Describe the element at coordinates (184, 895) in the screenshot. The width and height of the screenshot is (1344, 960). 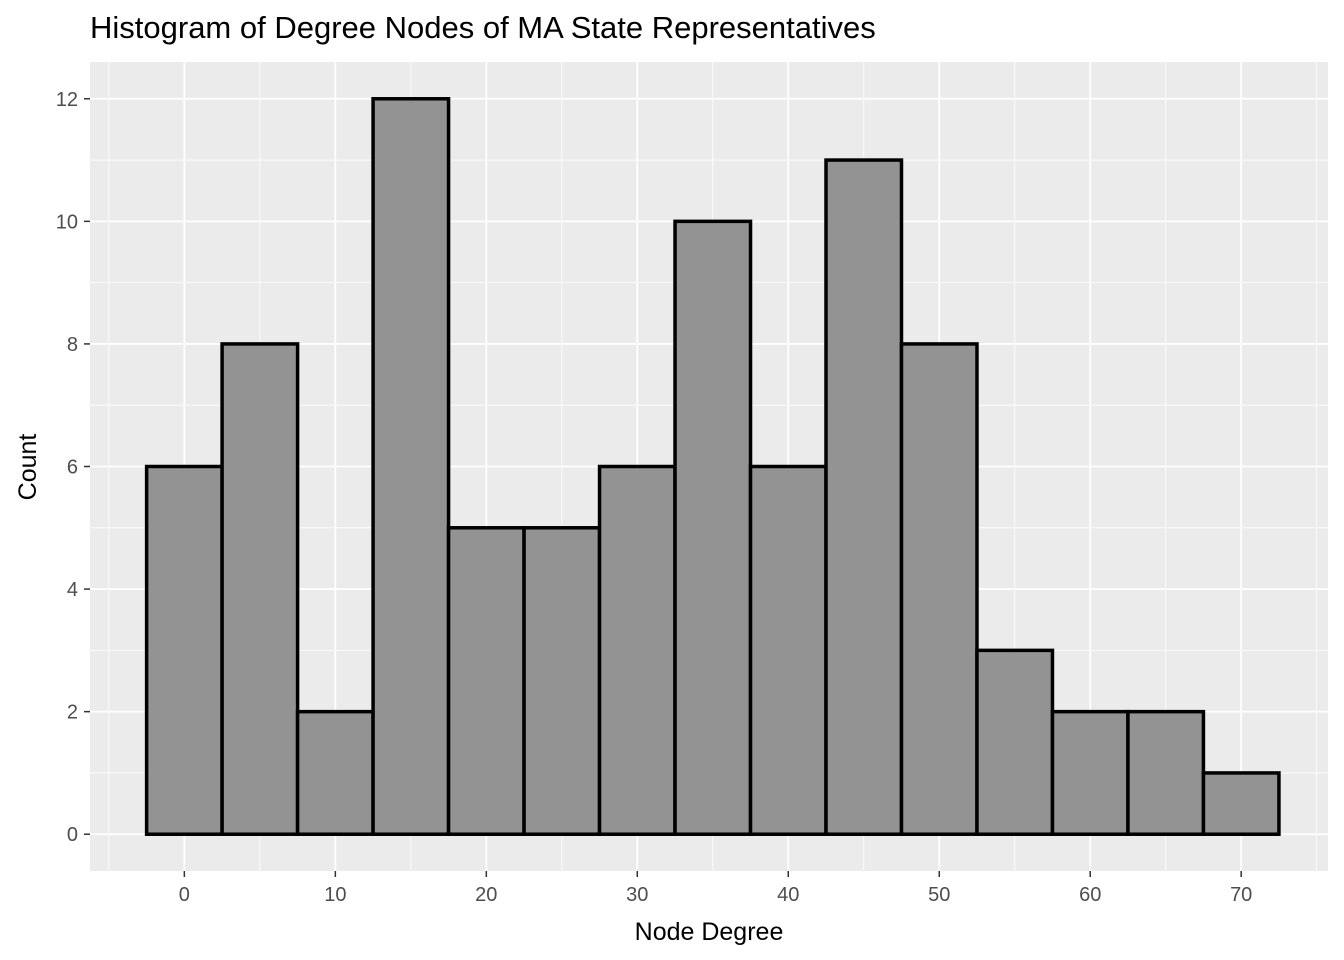
I see `x-tick-label: 0` at that location.